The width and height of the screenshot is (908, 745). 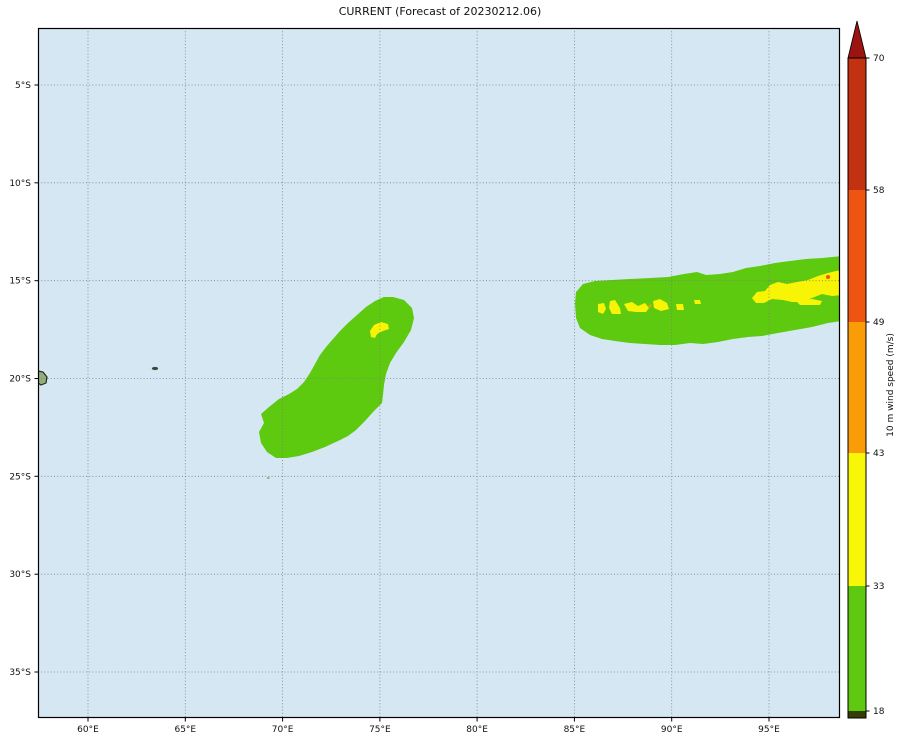 I want to click on colorbar-underflow-seg, so click(x=857, y=714).